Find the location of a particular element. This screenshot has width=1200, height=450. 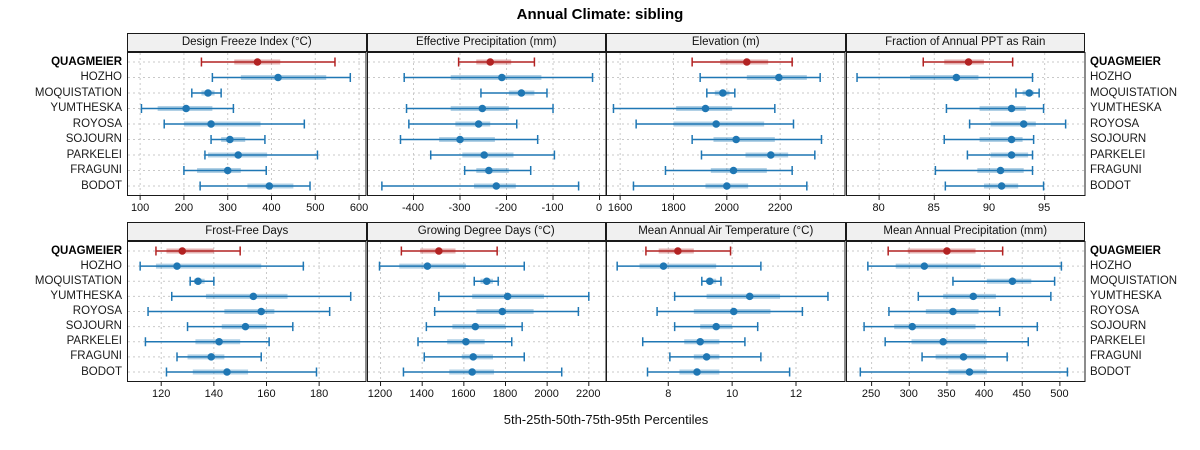

chart-title: Annual Climate: sibling is located at coordinates (600, 14).